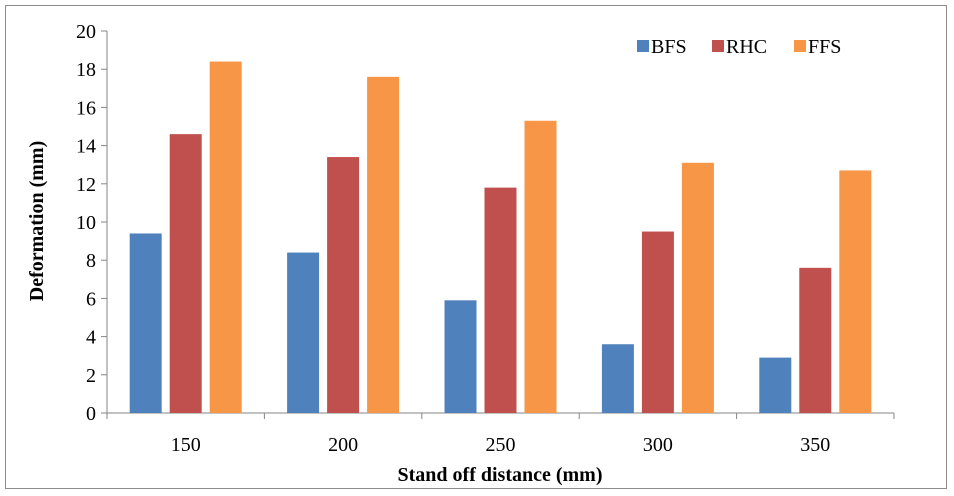 The width and height of the screenshot is (954, 496). What do you see at coordinates (86, 147) in the screenshot?
I see `y-tick-label: 14` at bounding box center [86, 147].